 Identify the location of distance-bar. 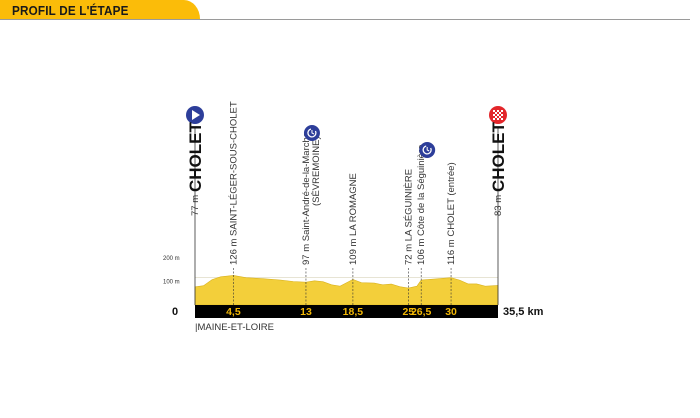
(346, 311).